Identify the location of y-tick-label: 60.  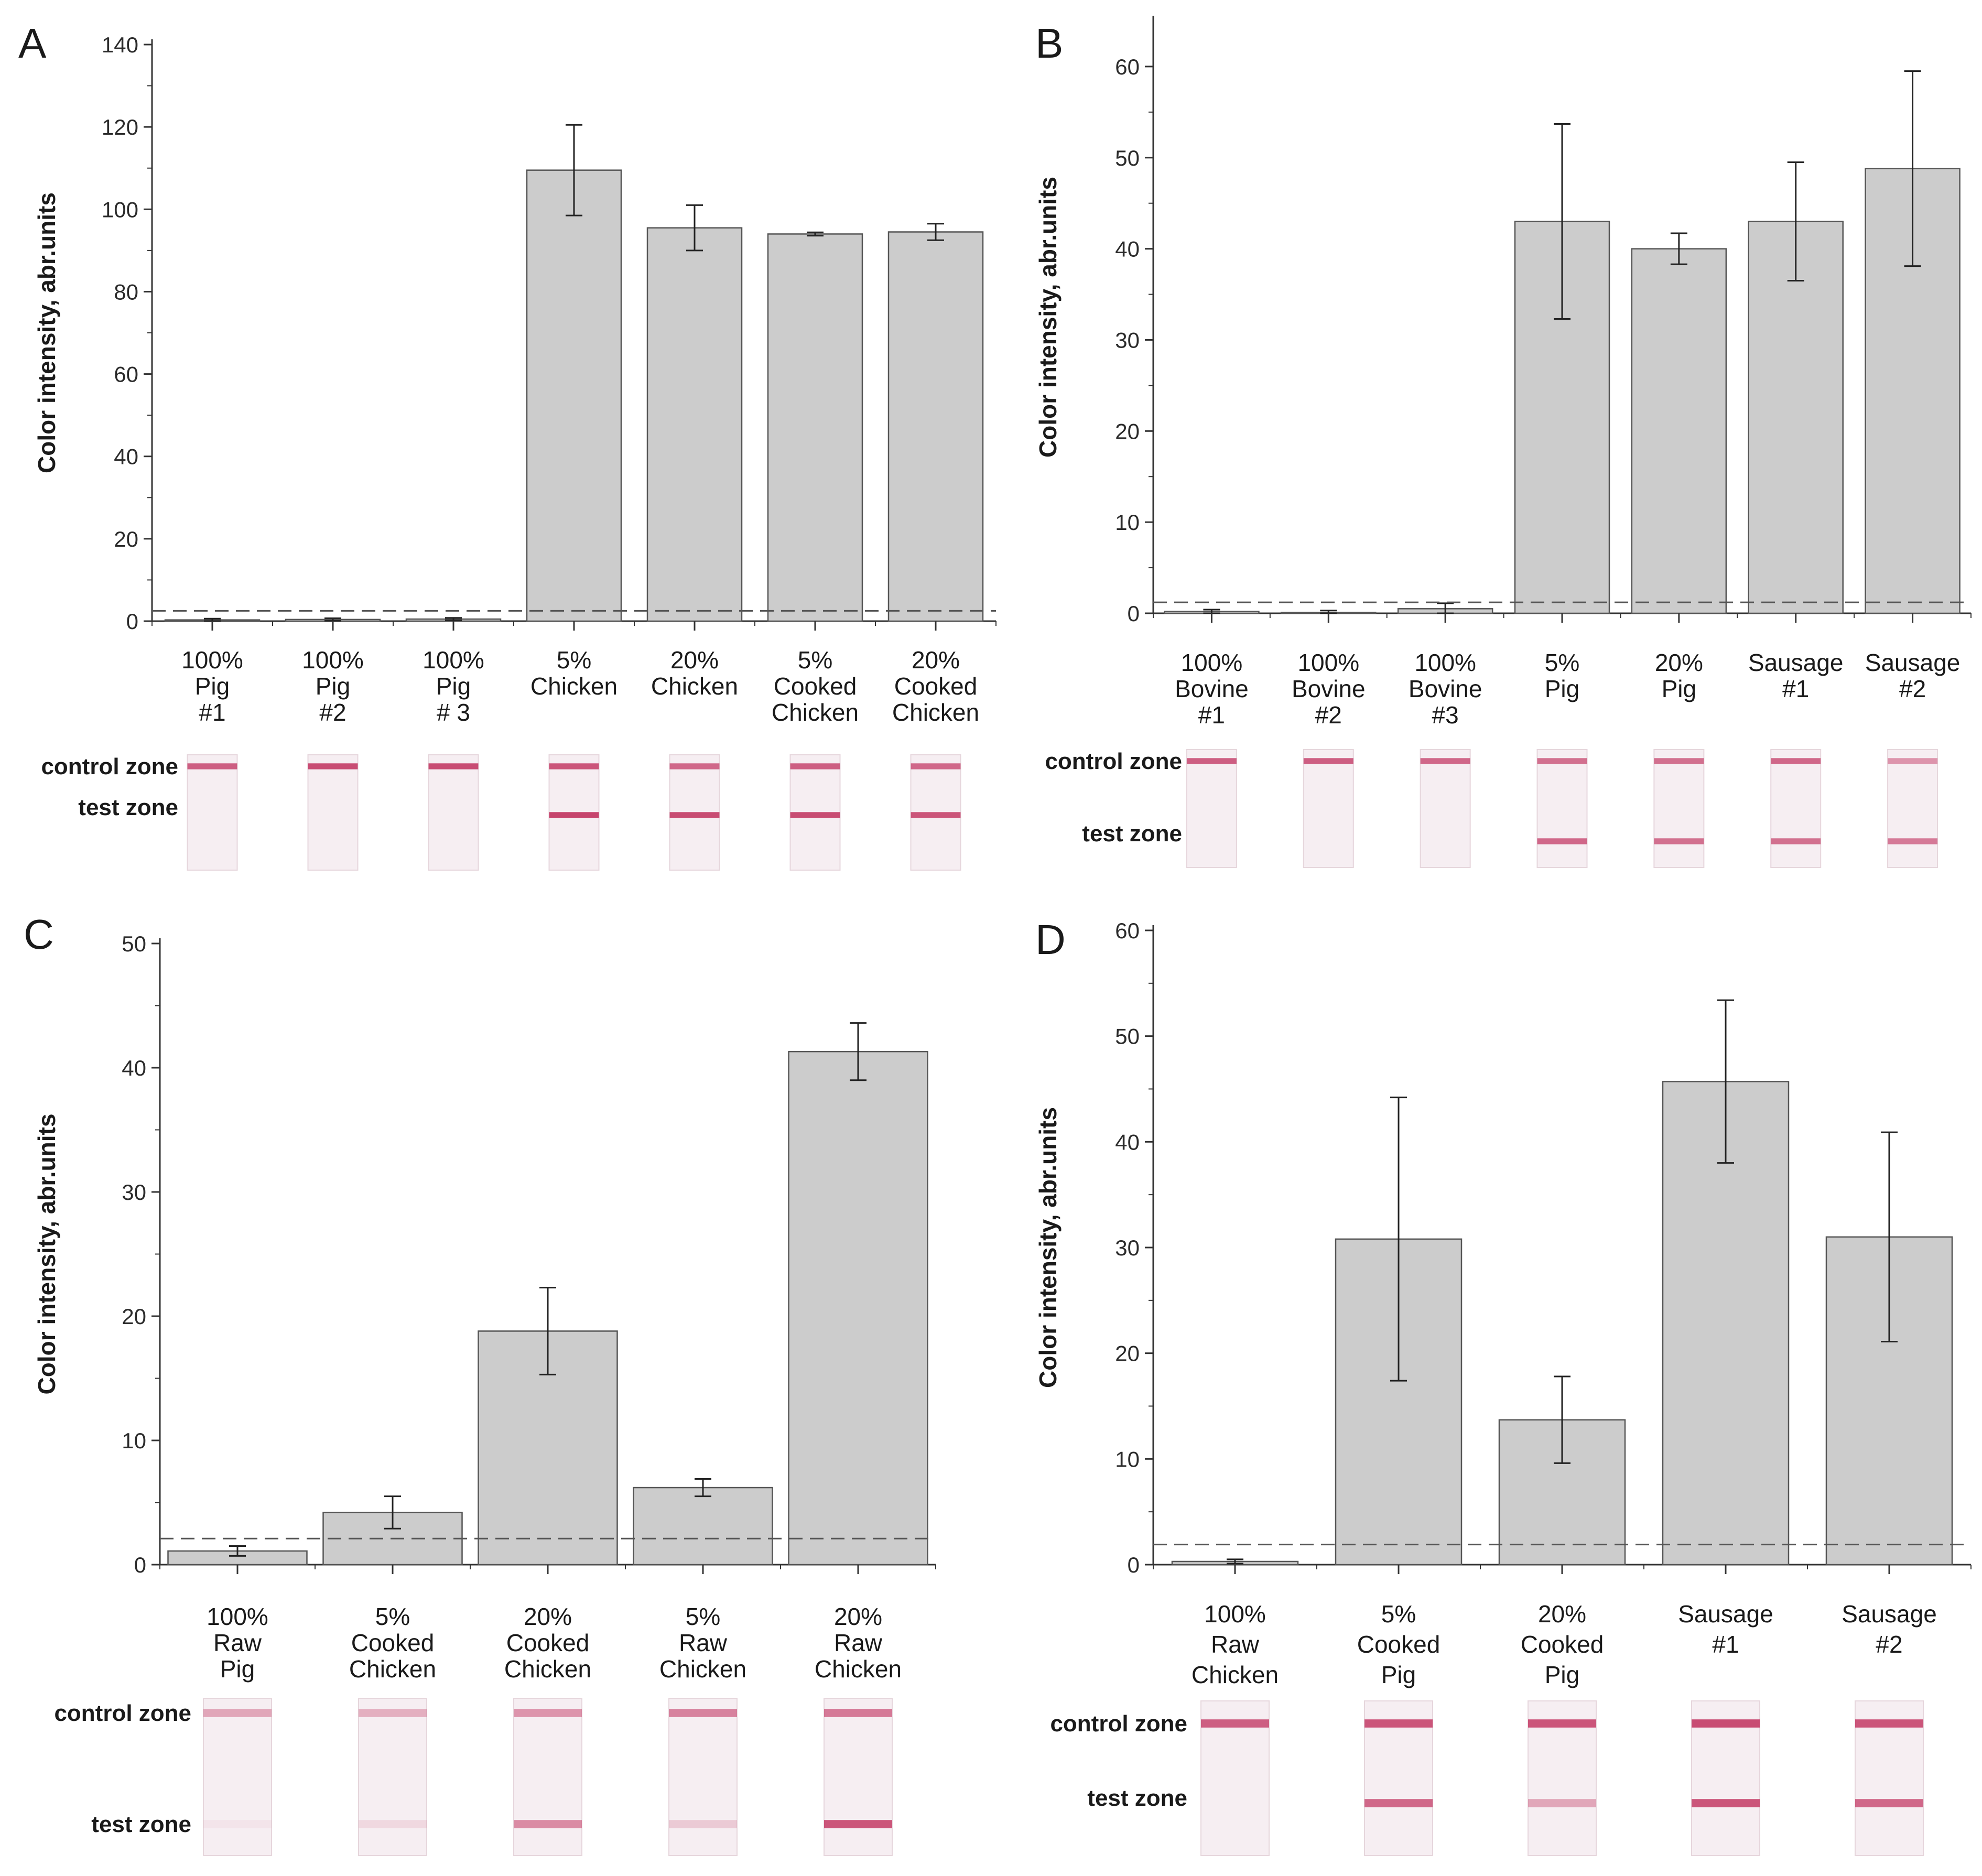
(1127, 67).